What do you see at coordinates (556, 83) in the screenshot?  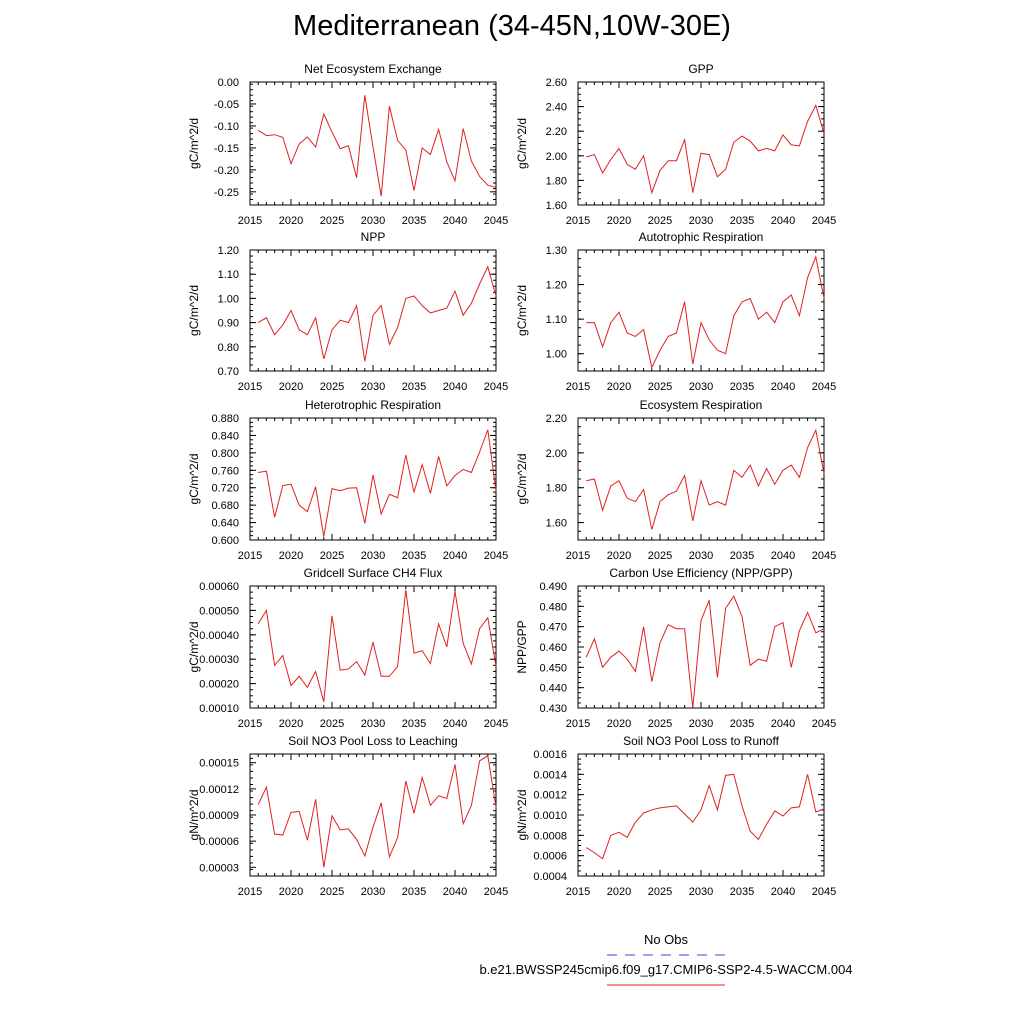 I see `y-tick-label: 2.60` at bounding box center [556, 83].